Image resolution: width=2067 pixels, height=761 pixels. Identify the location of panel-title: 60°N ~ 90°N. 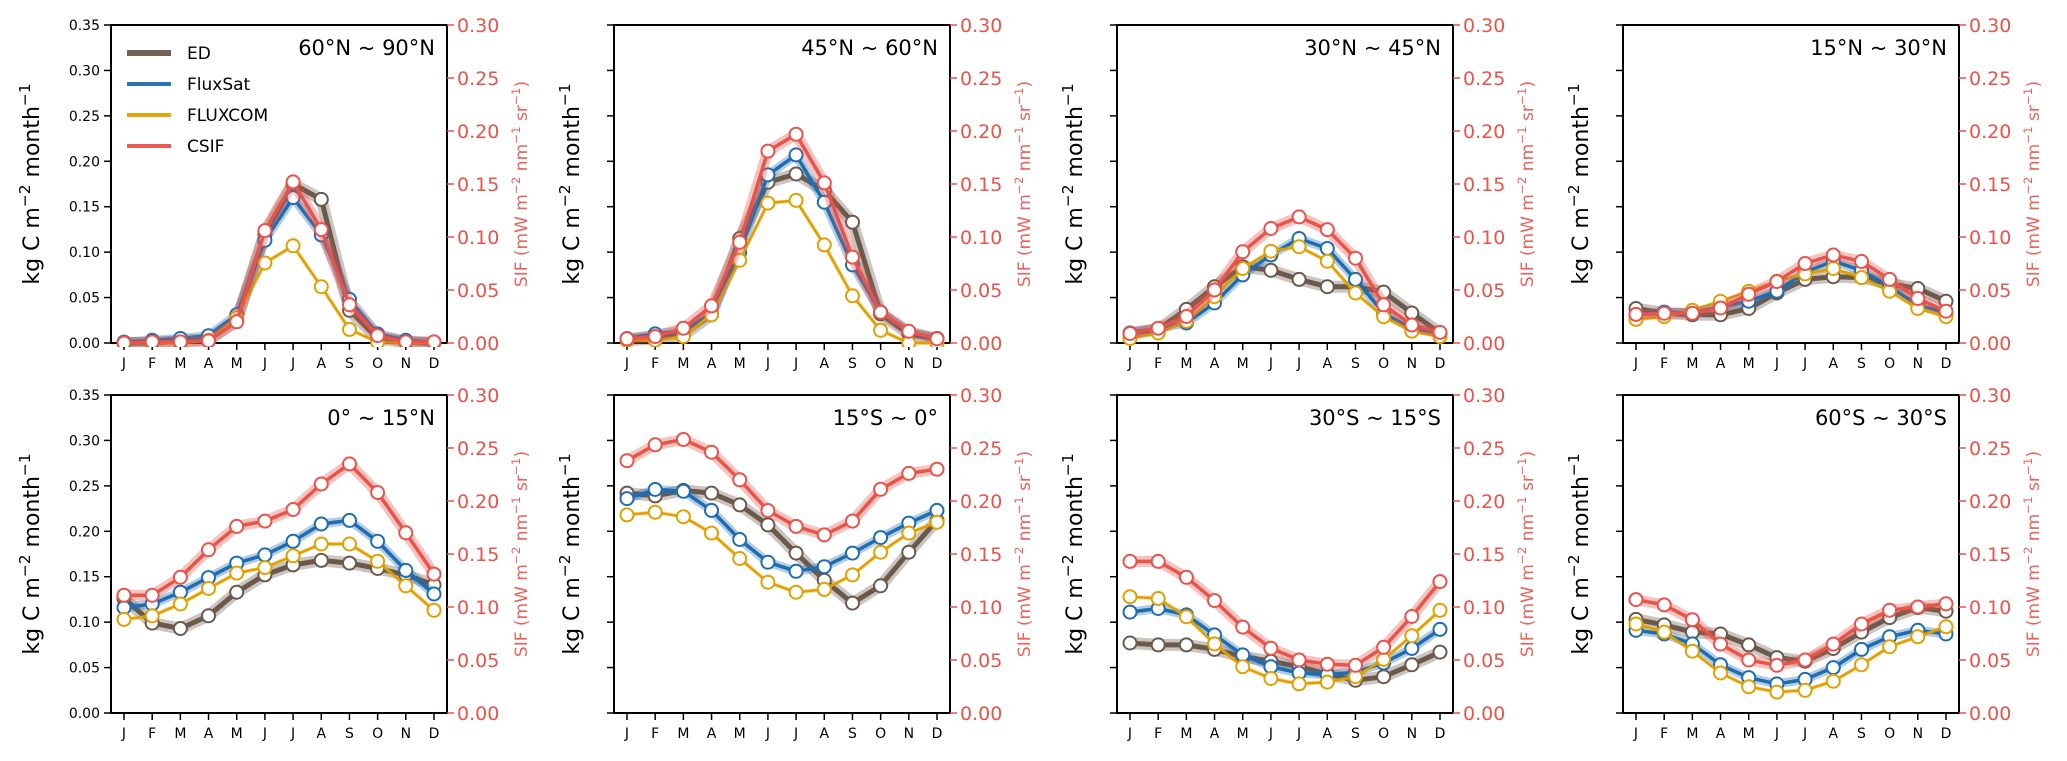
(366, 48).